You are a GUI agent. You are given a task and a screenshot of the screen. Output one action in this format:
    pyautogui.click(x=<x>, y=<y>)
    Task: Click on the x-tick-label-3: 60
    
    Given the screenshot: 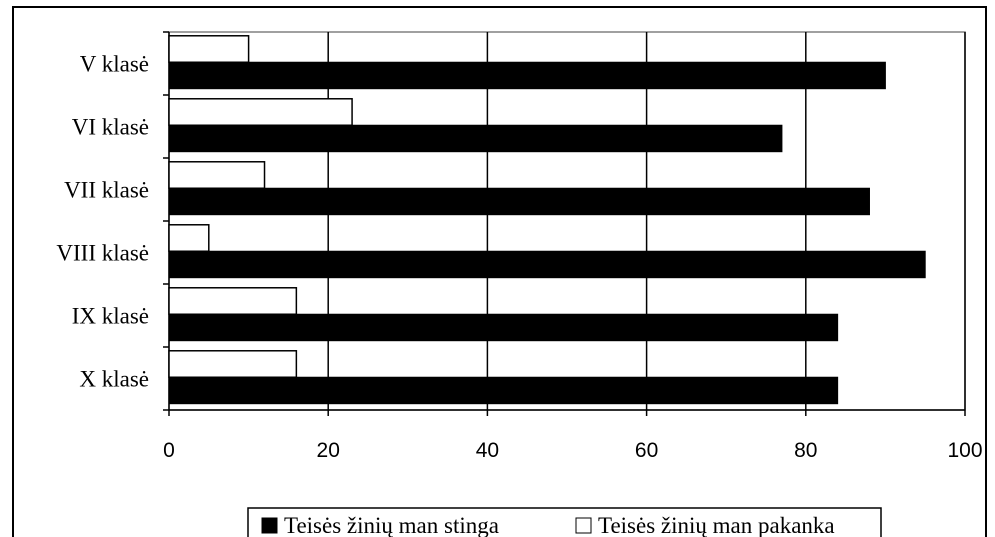 What is the action you would take?
    pyautogui.click(x=646, y=450)
    